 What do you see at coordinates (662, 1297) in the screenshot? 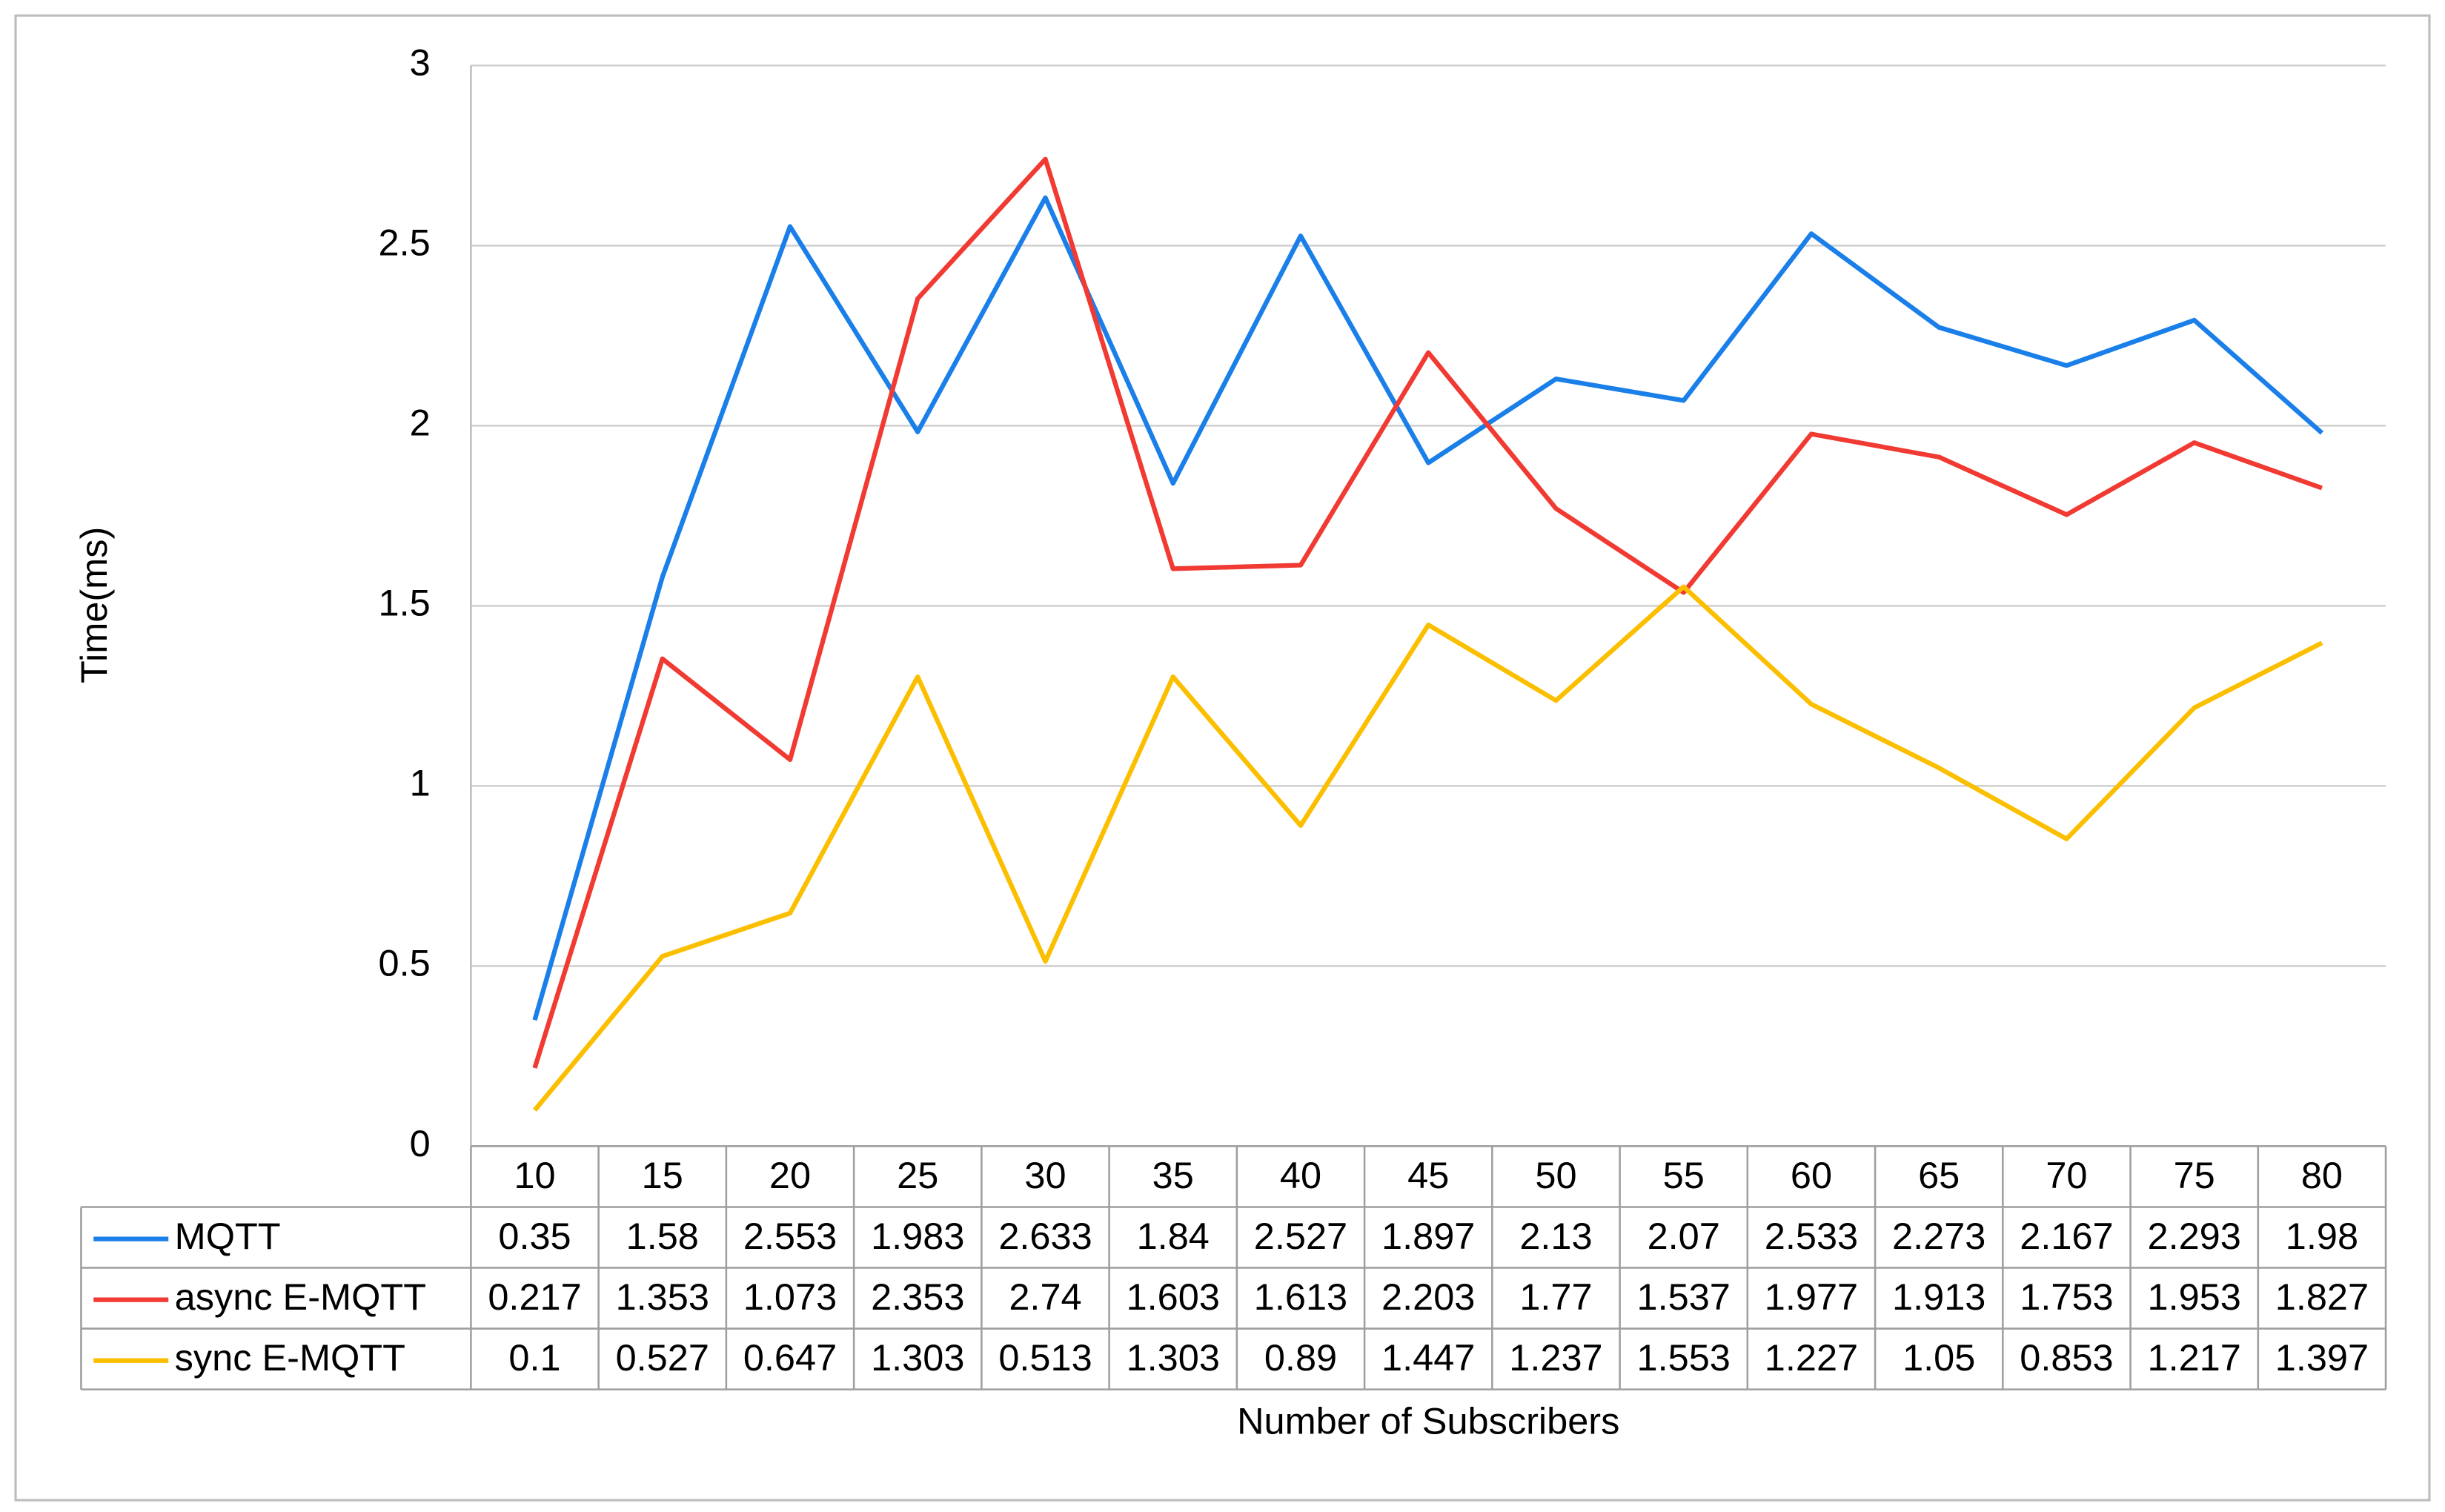
I see `table-cell: 1.353` at bounding box center [662, 1297].